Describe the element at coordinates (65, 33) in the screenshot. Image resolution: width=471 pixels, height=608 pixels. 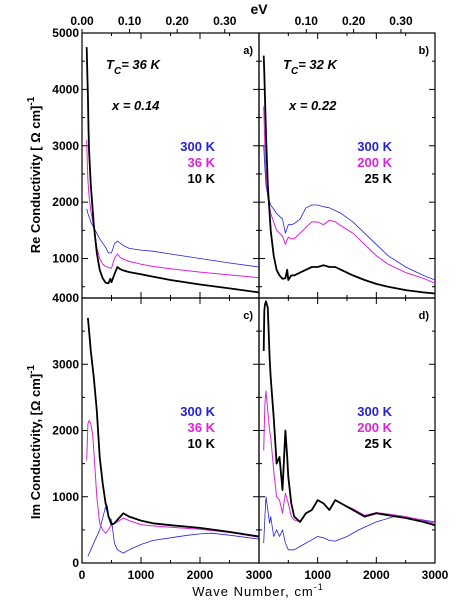
I see `y-tick-label: 5000` at that location.